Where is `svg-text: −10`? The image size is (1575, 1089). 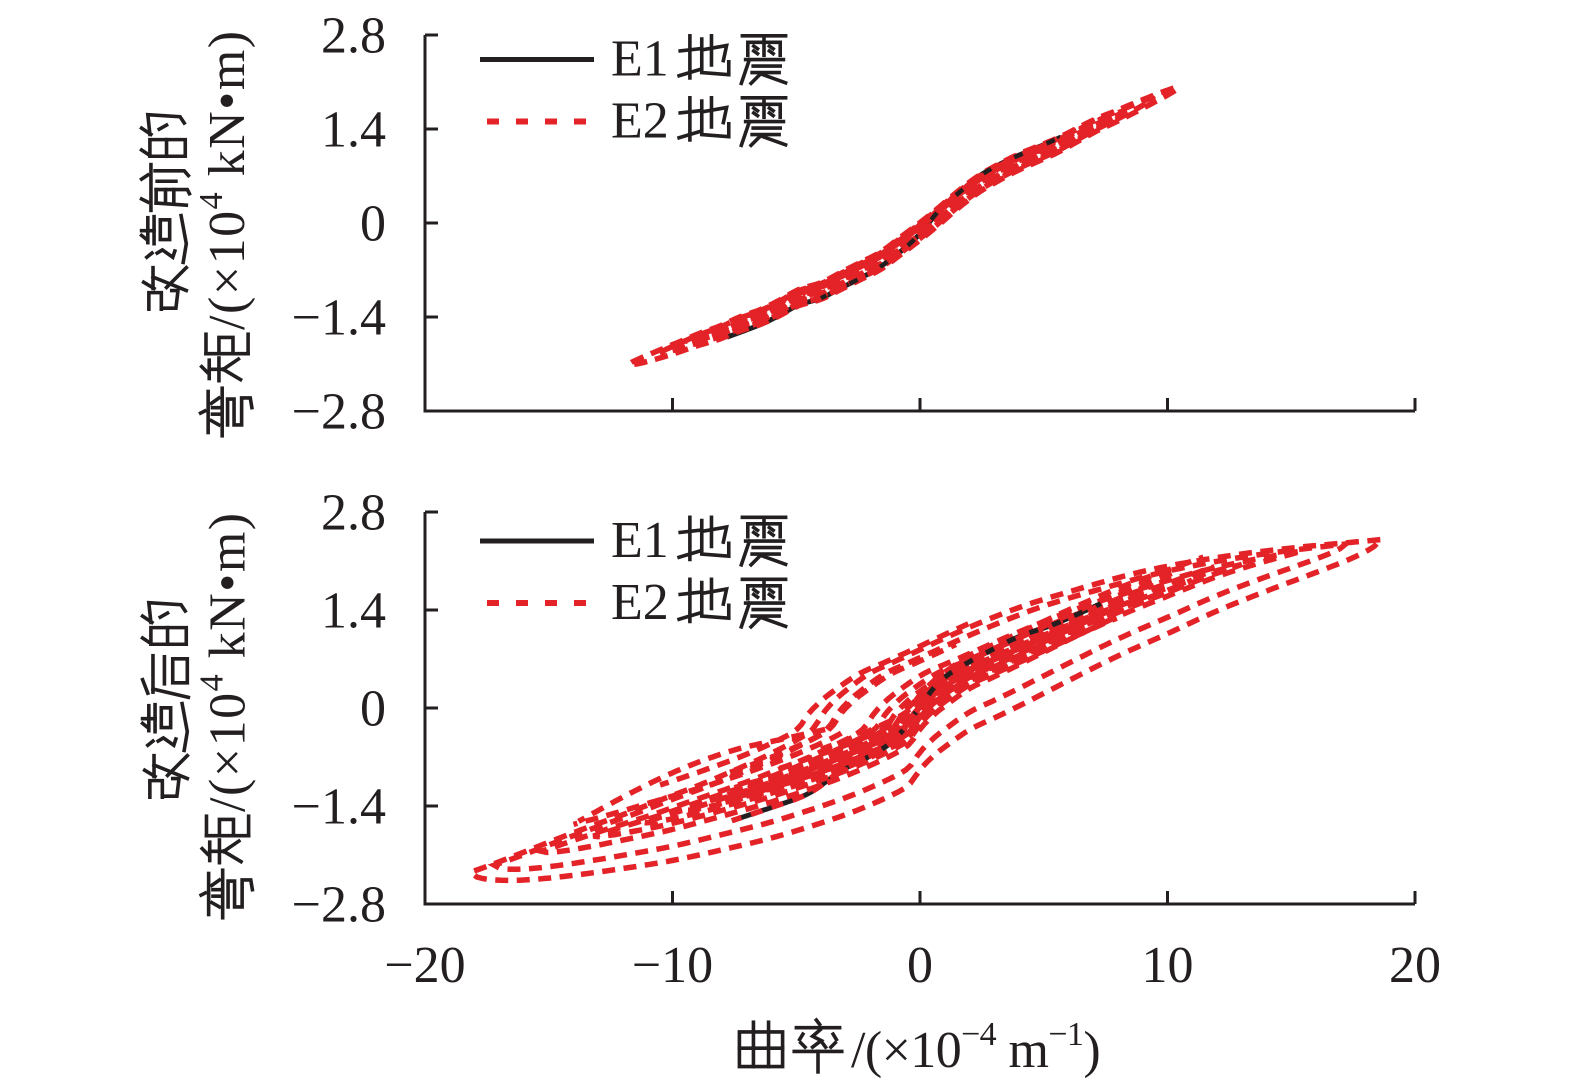 svg-text: −10 is located at coordinates (672, 965).